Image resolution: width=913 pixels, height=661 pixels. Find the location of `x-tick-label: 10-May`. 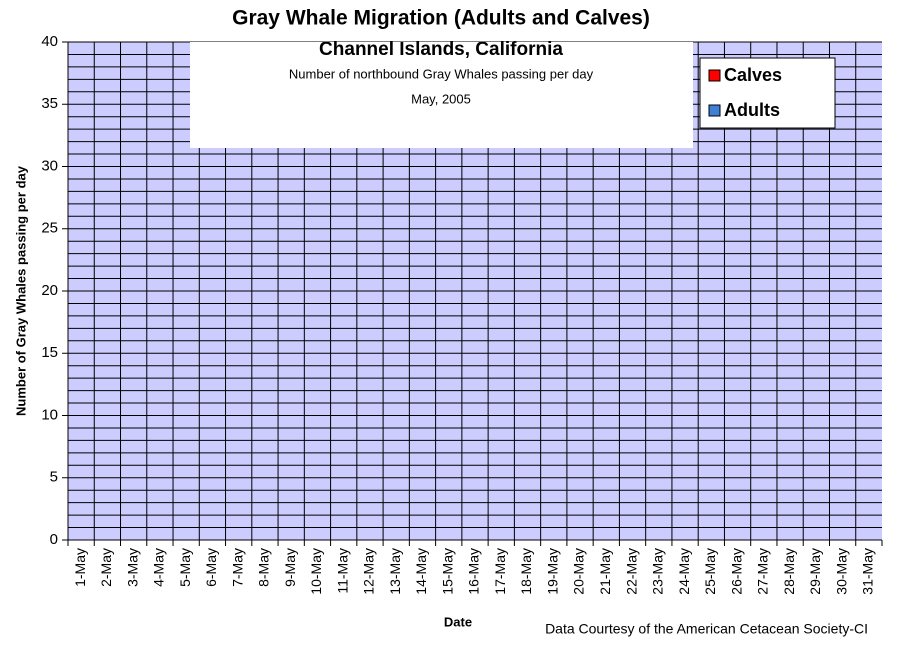

x-tick-label: 10-May is located at coordinates (316, 571).